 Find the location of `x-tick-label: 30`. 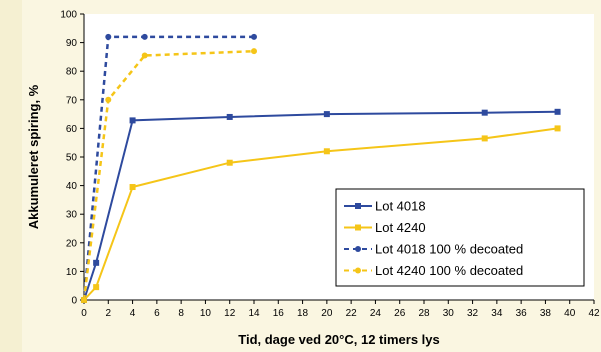

x-tick-label: 30 is located at coordinates (449, 313).